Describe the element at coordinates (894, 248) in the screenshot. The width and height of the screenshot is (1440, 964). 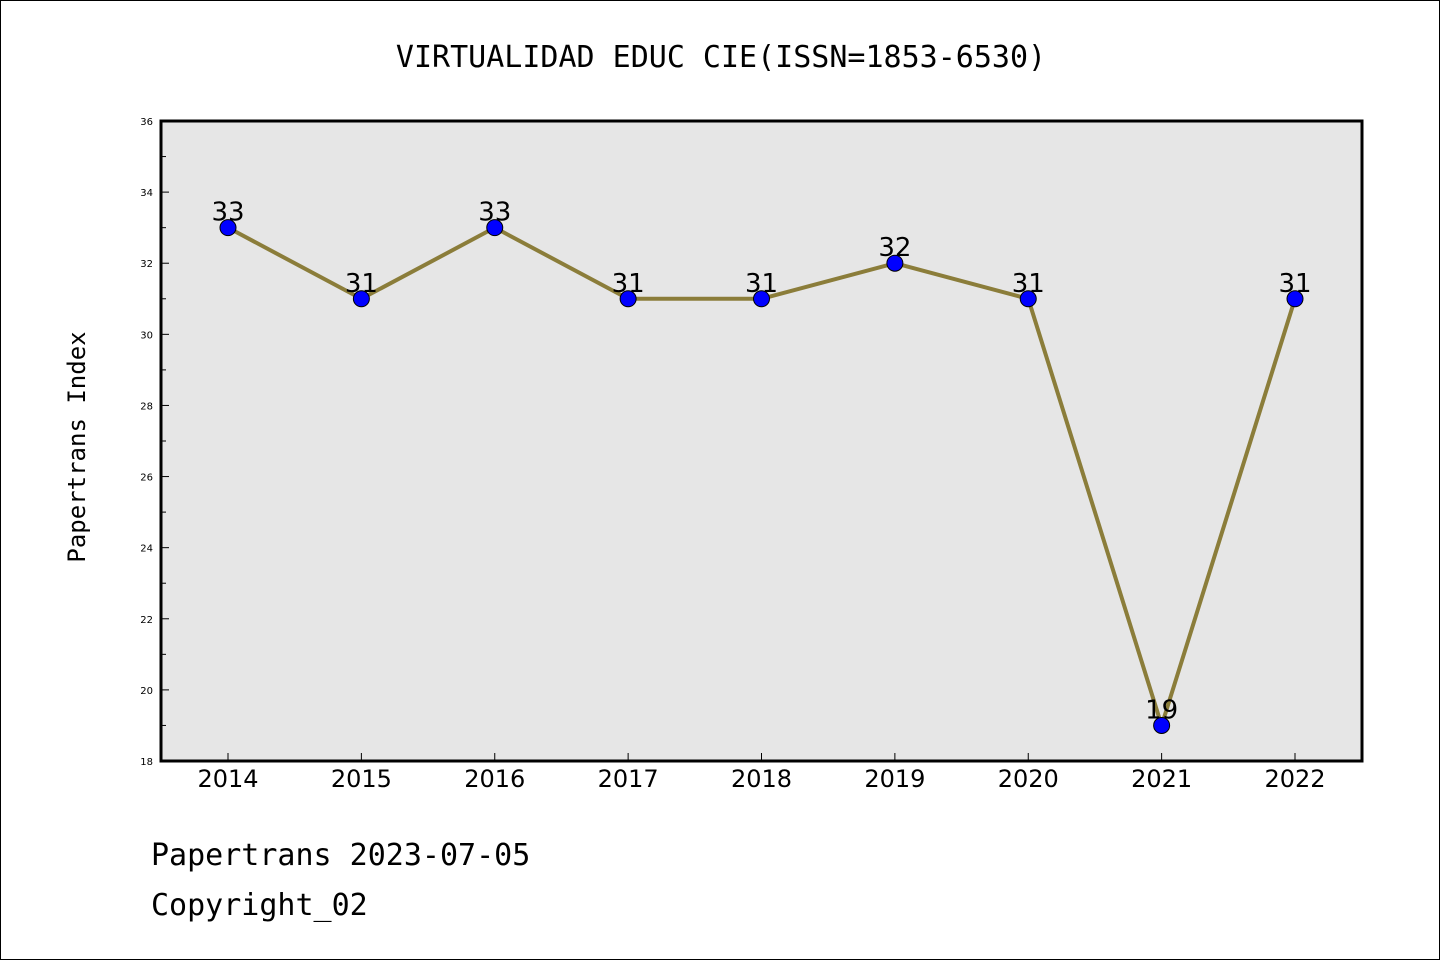
I see `data-label: 32` at that location.